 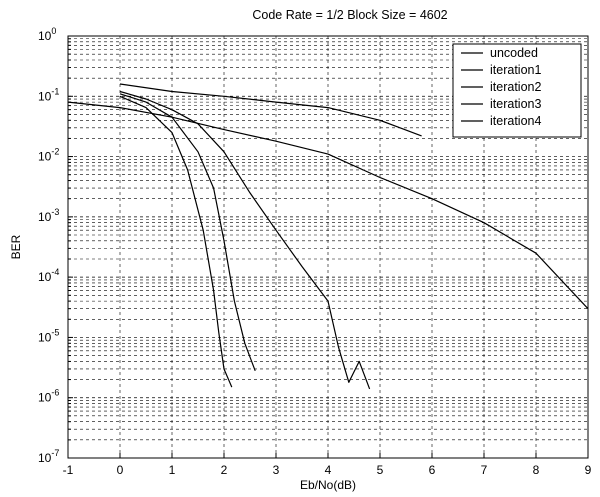 I want to click on x-tick-label: 3, so click(x=276, y=470).